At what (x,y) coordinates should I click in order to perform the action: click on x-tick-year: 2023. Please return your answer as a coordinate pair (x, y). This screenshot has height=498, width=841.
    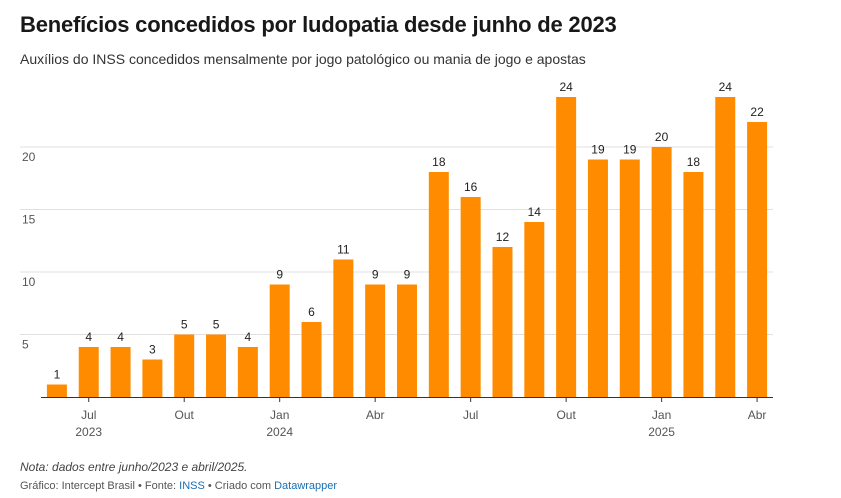
    Looking at the image, I should click on (88, 432).